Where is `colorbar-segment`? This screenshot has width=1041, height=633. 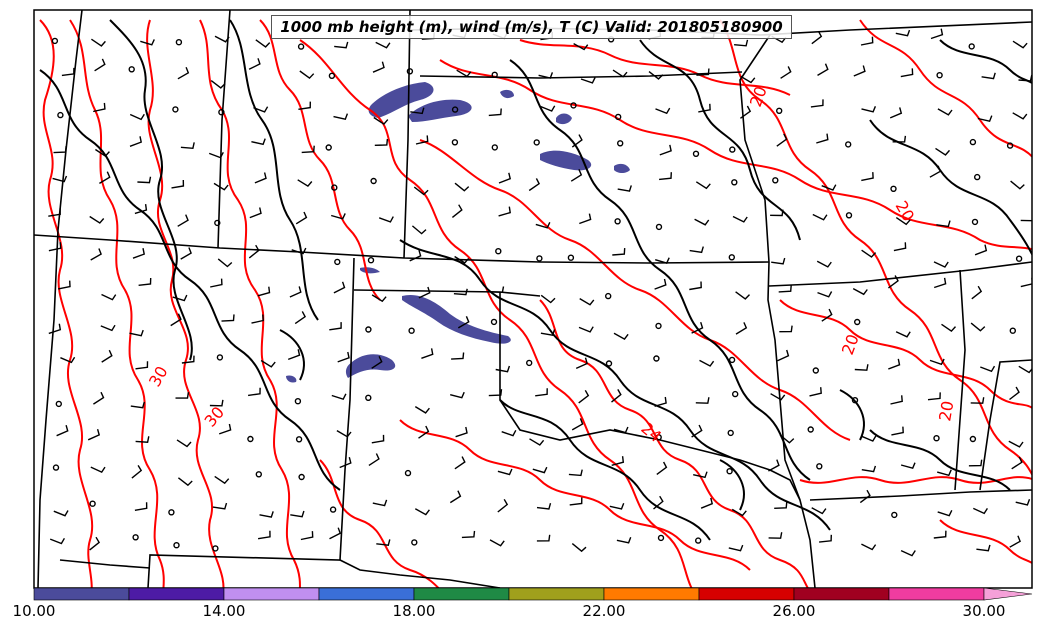 colorbar-segment is located at coordinates (651, 594).